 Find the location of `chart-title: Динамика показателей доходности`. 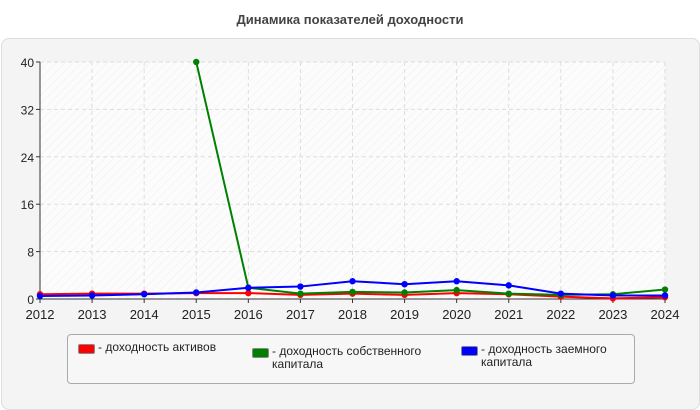

chart-title: Динамика показателей доходности is located at coordinates (350, 19).